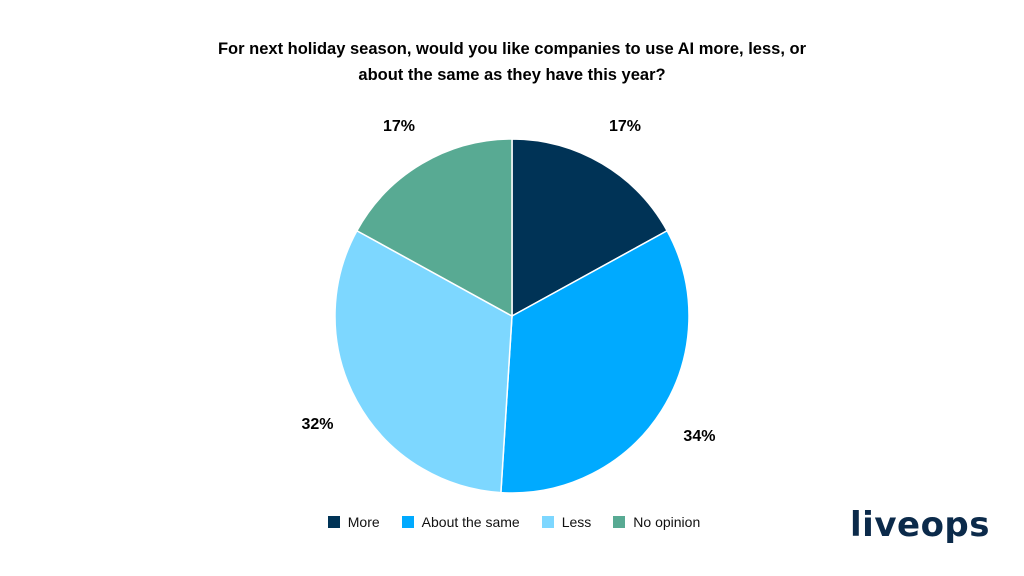 The width and height of the screenshot is (1024, 576). Describe the element at coordinates (595, 361) in the screenshot. I see `pie-slice-about-the-same` at that location.